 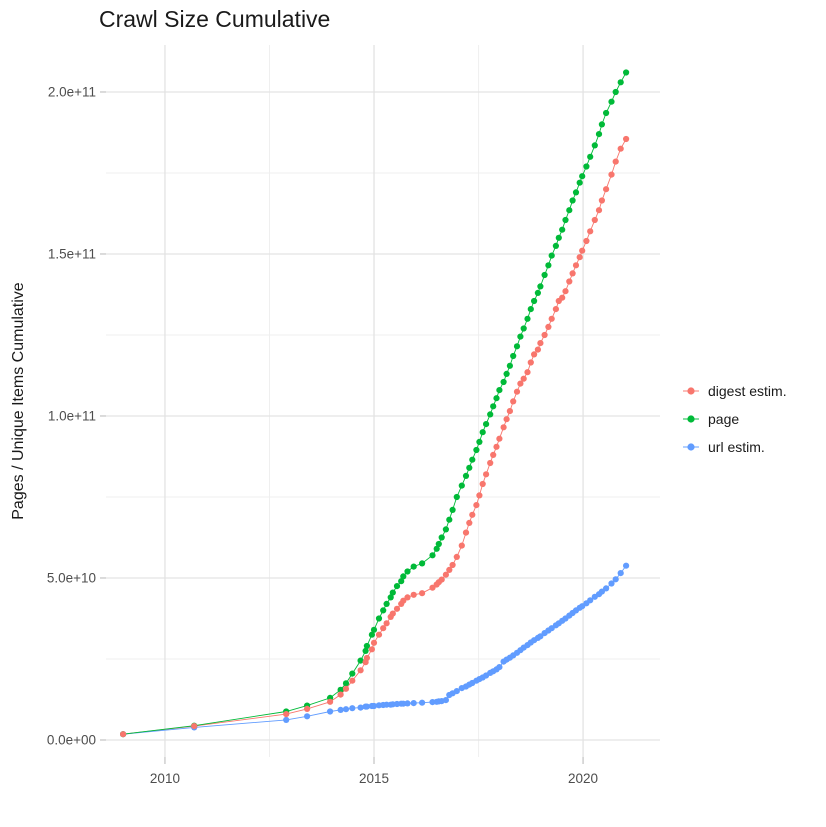 I want to click on chart-title: Crawl Size Cumulative, so click(x=215, y=19).